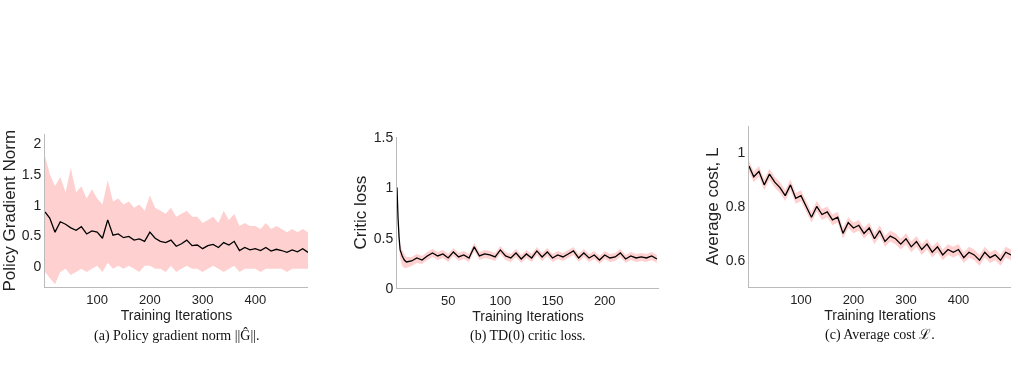 The width and height of the screenshot is (1018, 366). Describe the element at coordinates (37, 143) in the screenshot. I see `y-tick-label: 2` at that location.